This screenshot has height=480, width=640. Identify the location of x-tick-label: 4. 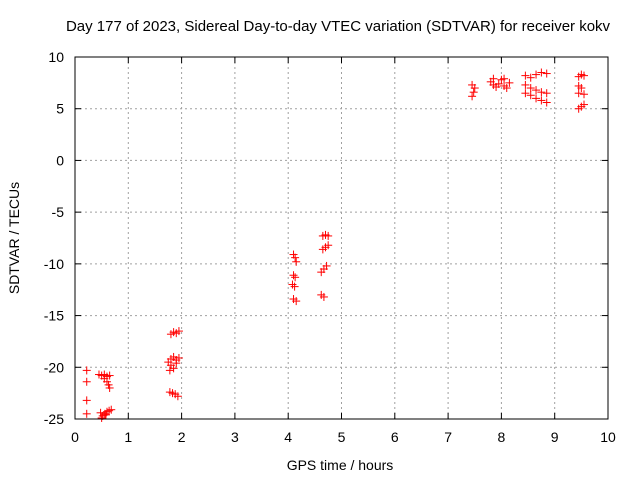
(288, 437).